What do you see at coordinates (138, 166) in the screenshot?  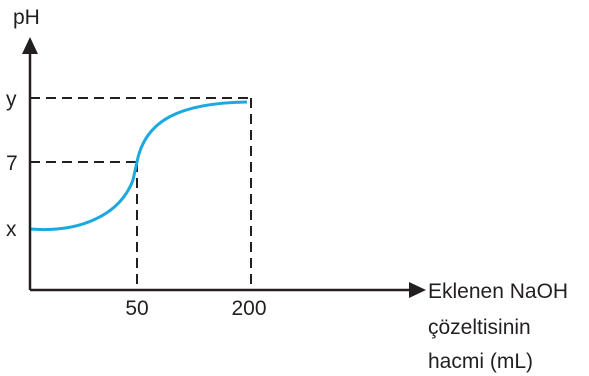 I see `titration-curve` at bounding box center [138, 166].